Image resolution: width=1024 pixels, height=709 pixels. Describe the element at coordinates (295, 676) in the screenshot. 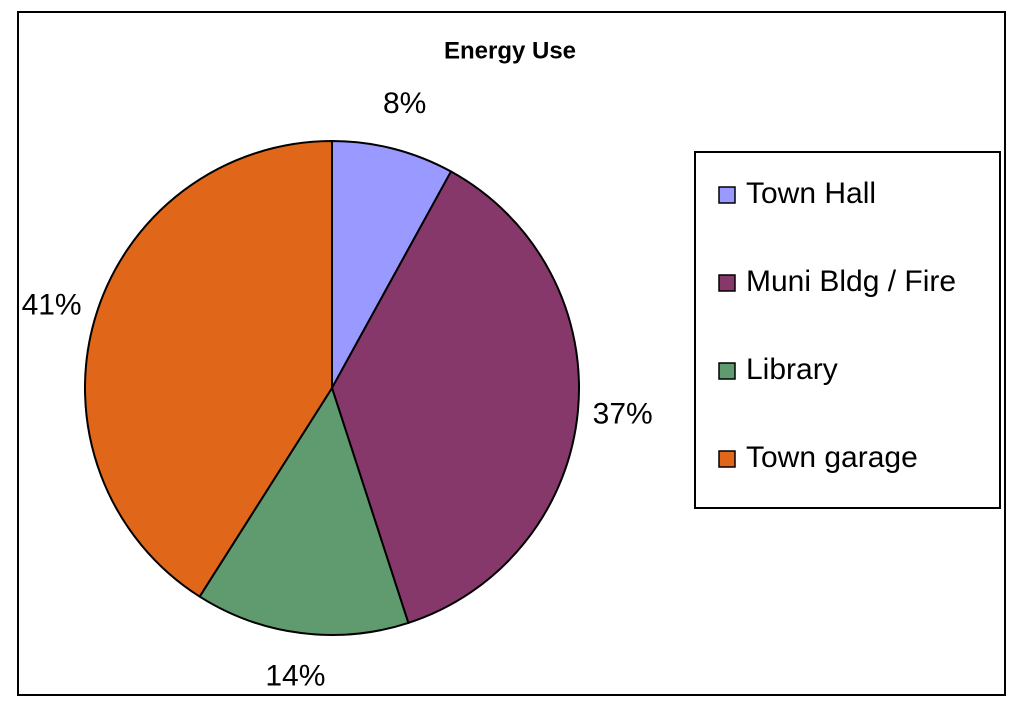

I see `data-label: 14%` at that location.